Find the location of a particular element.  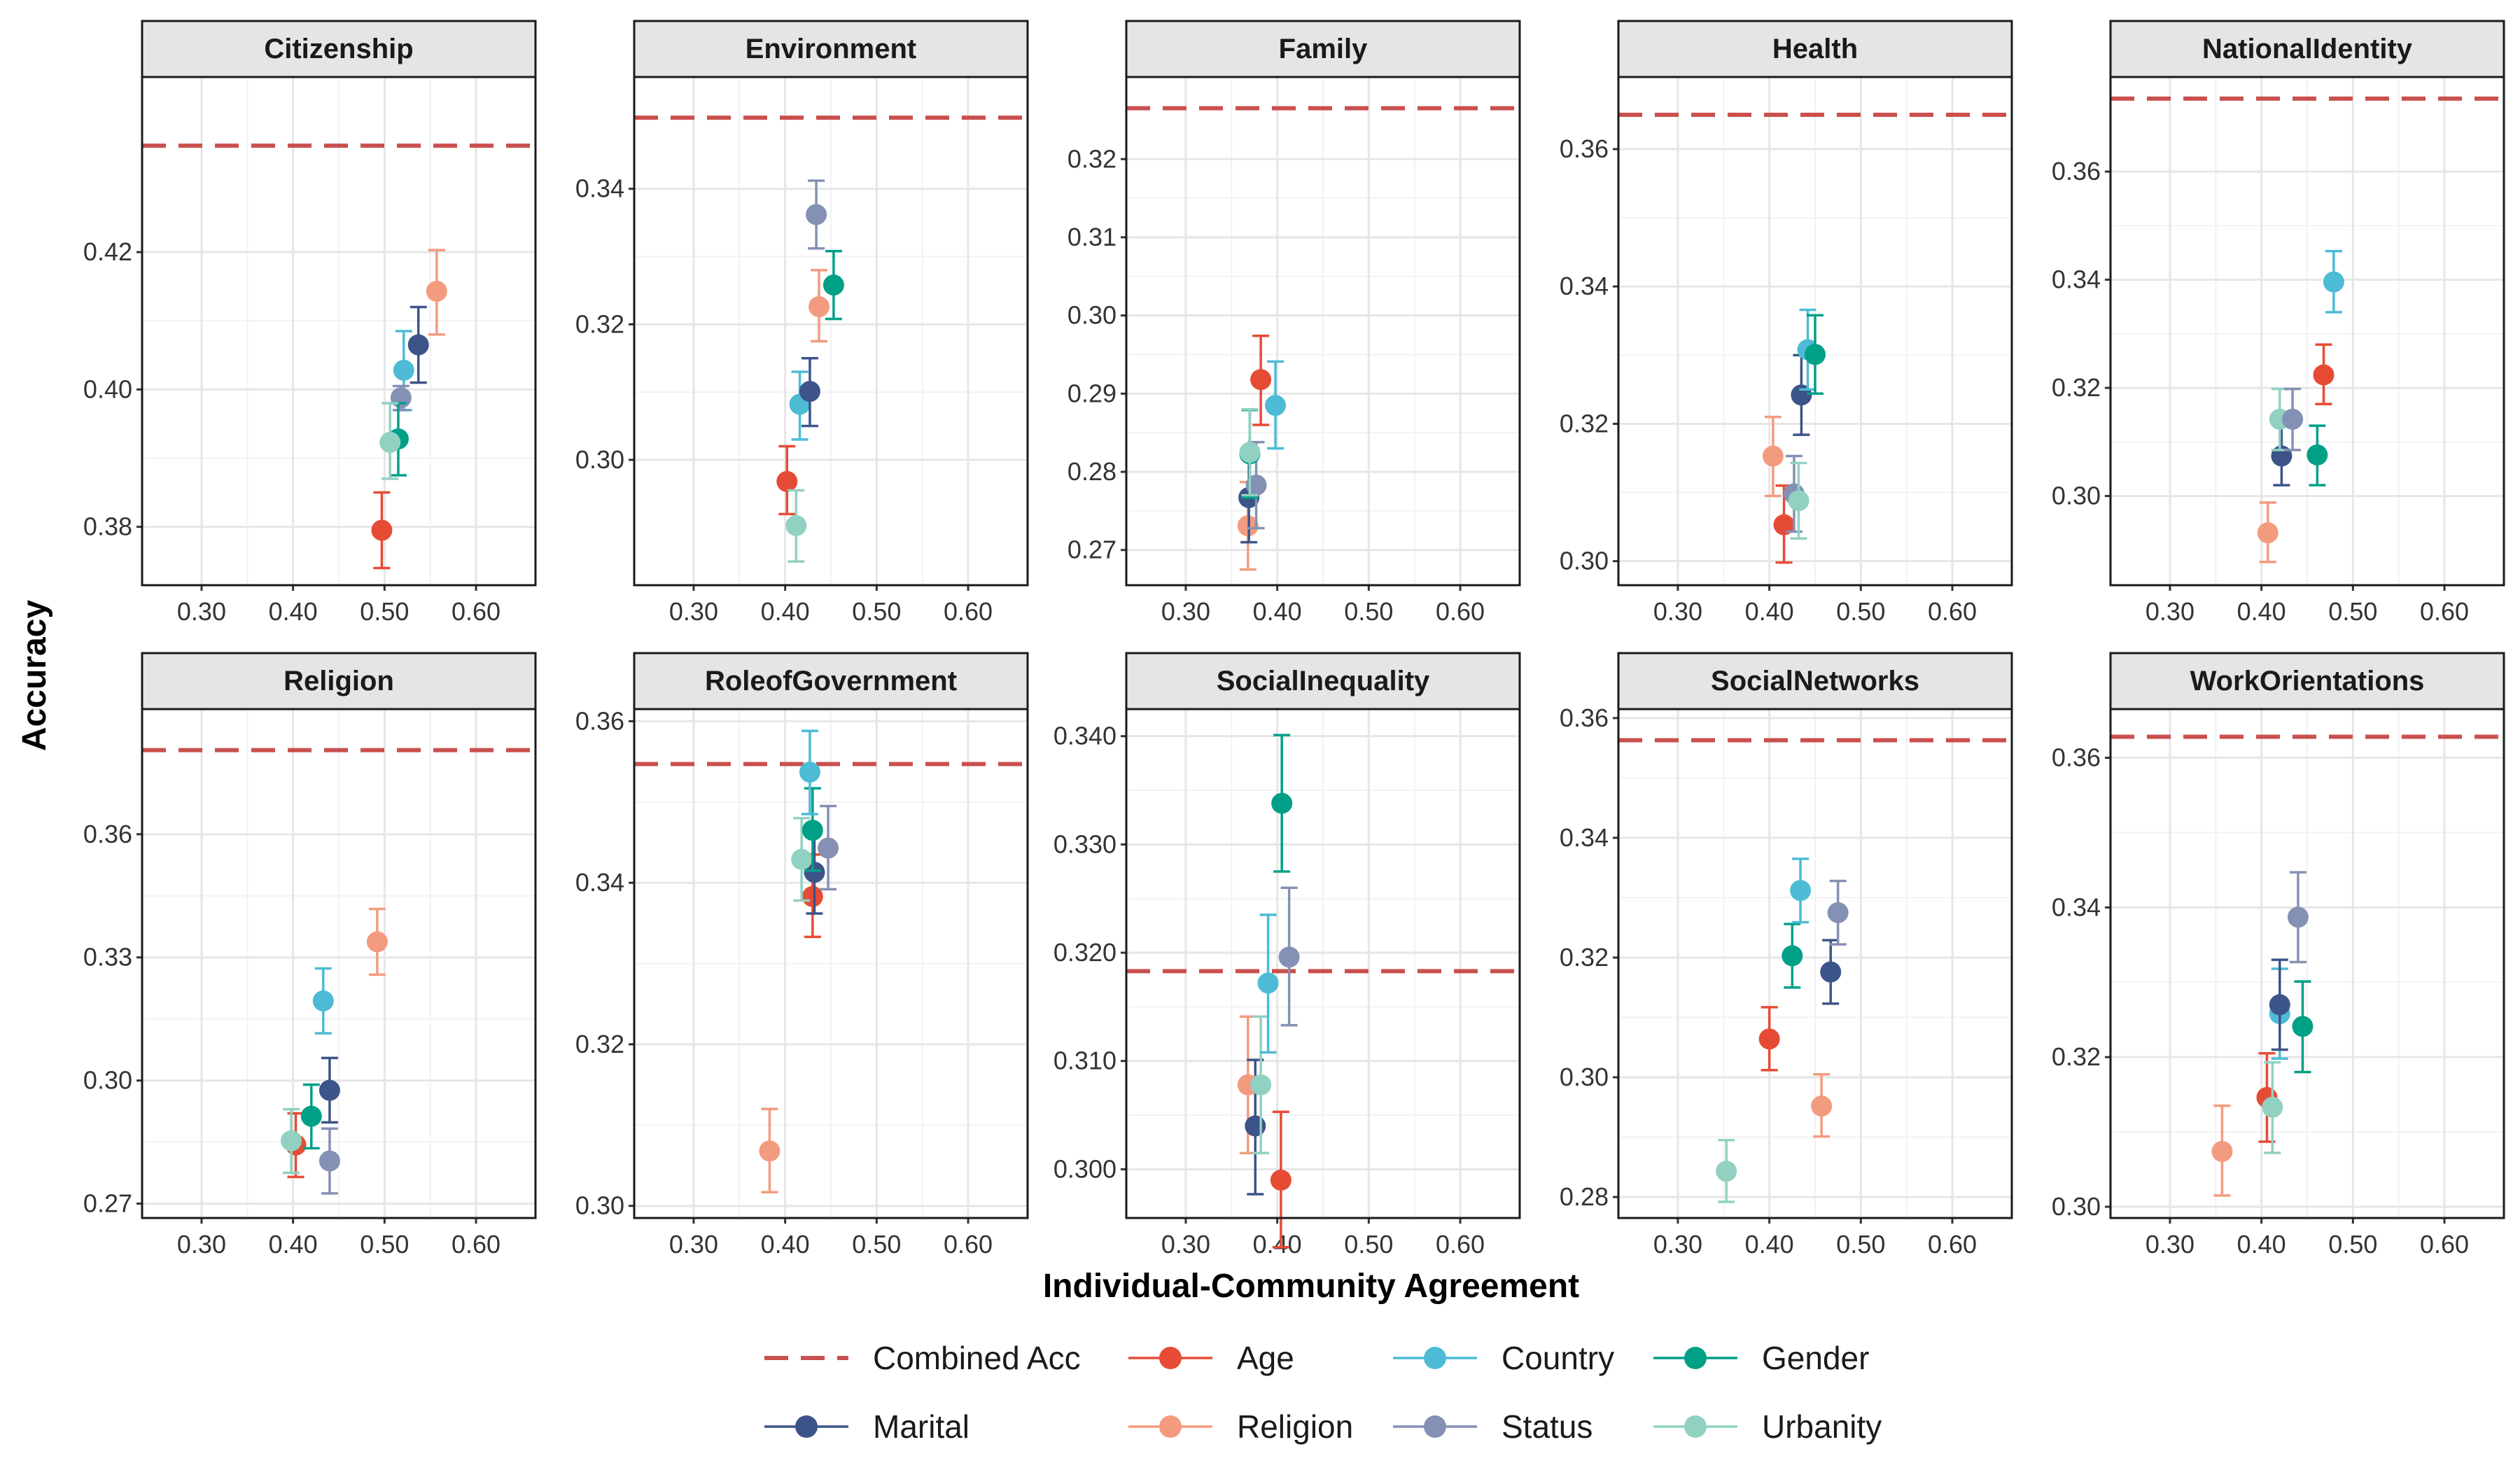

y-axis-title: Accuracy is located at coordinates (34, 675).